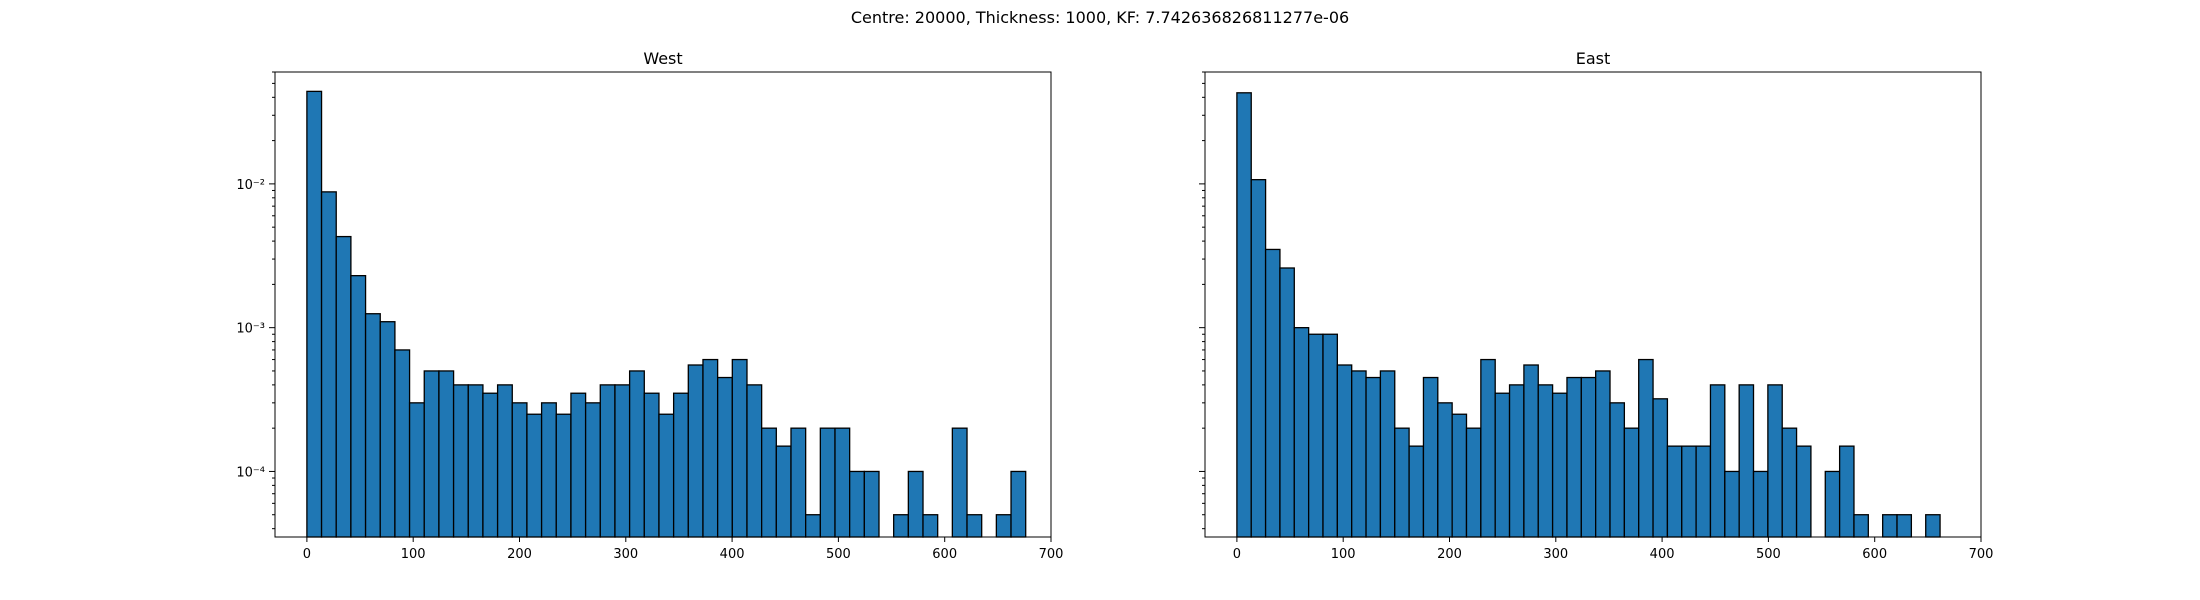 The width and height of the screenshot is (2200, 600). Describe the element at coordinates (1593, 58) in the screenshot. I see `east-panel-title: East` at that location.